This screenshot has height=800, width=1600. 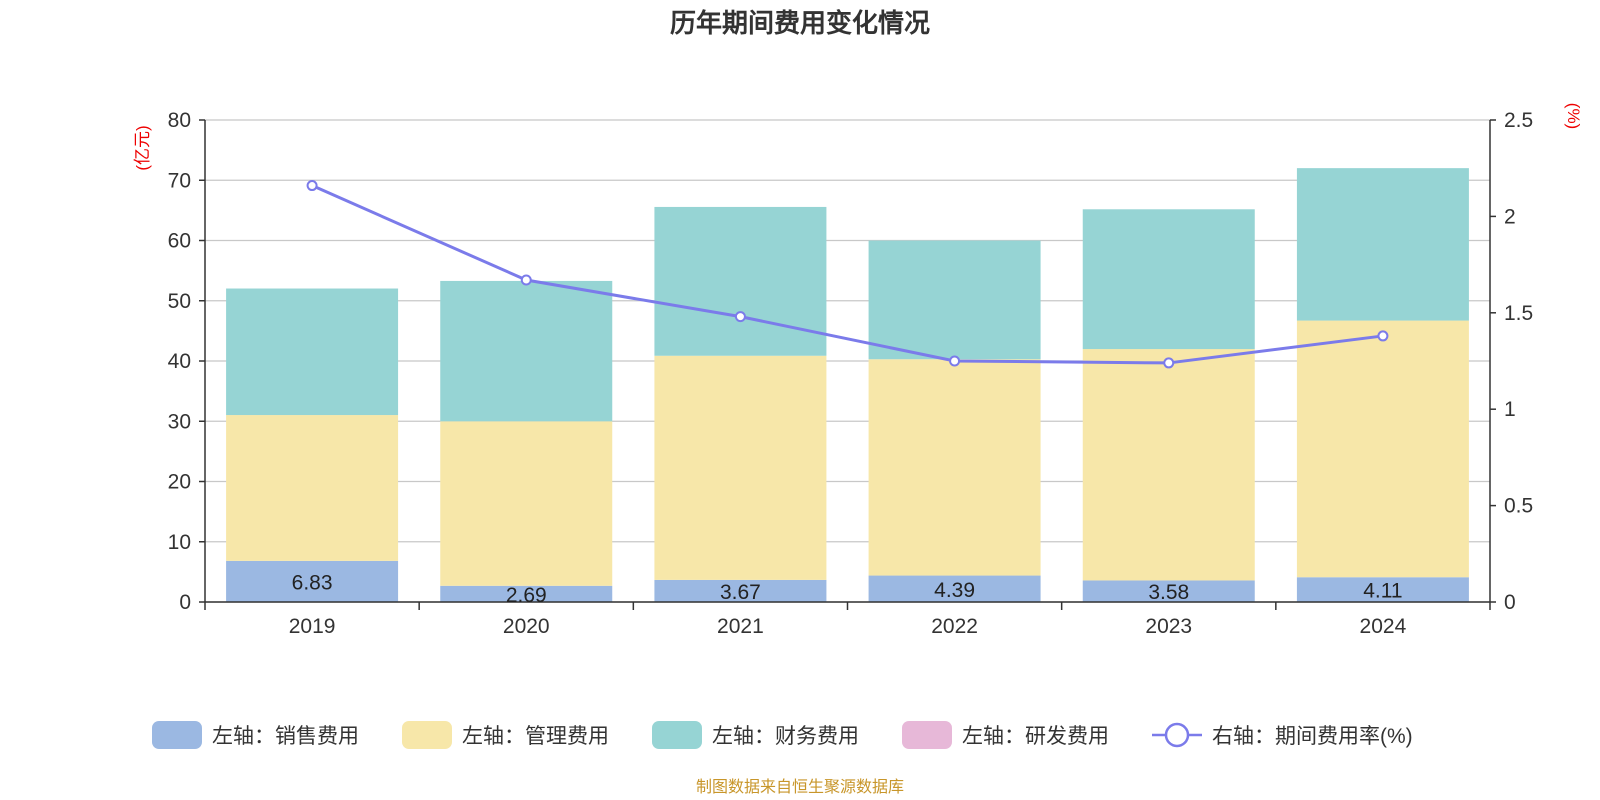 I want to click on right-axis-tick-label: 0.5, so click(x=1518, y=506).